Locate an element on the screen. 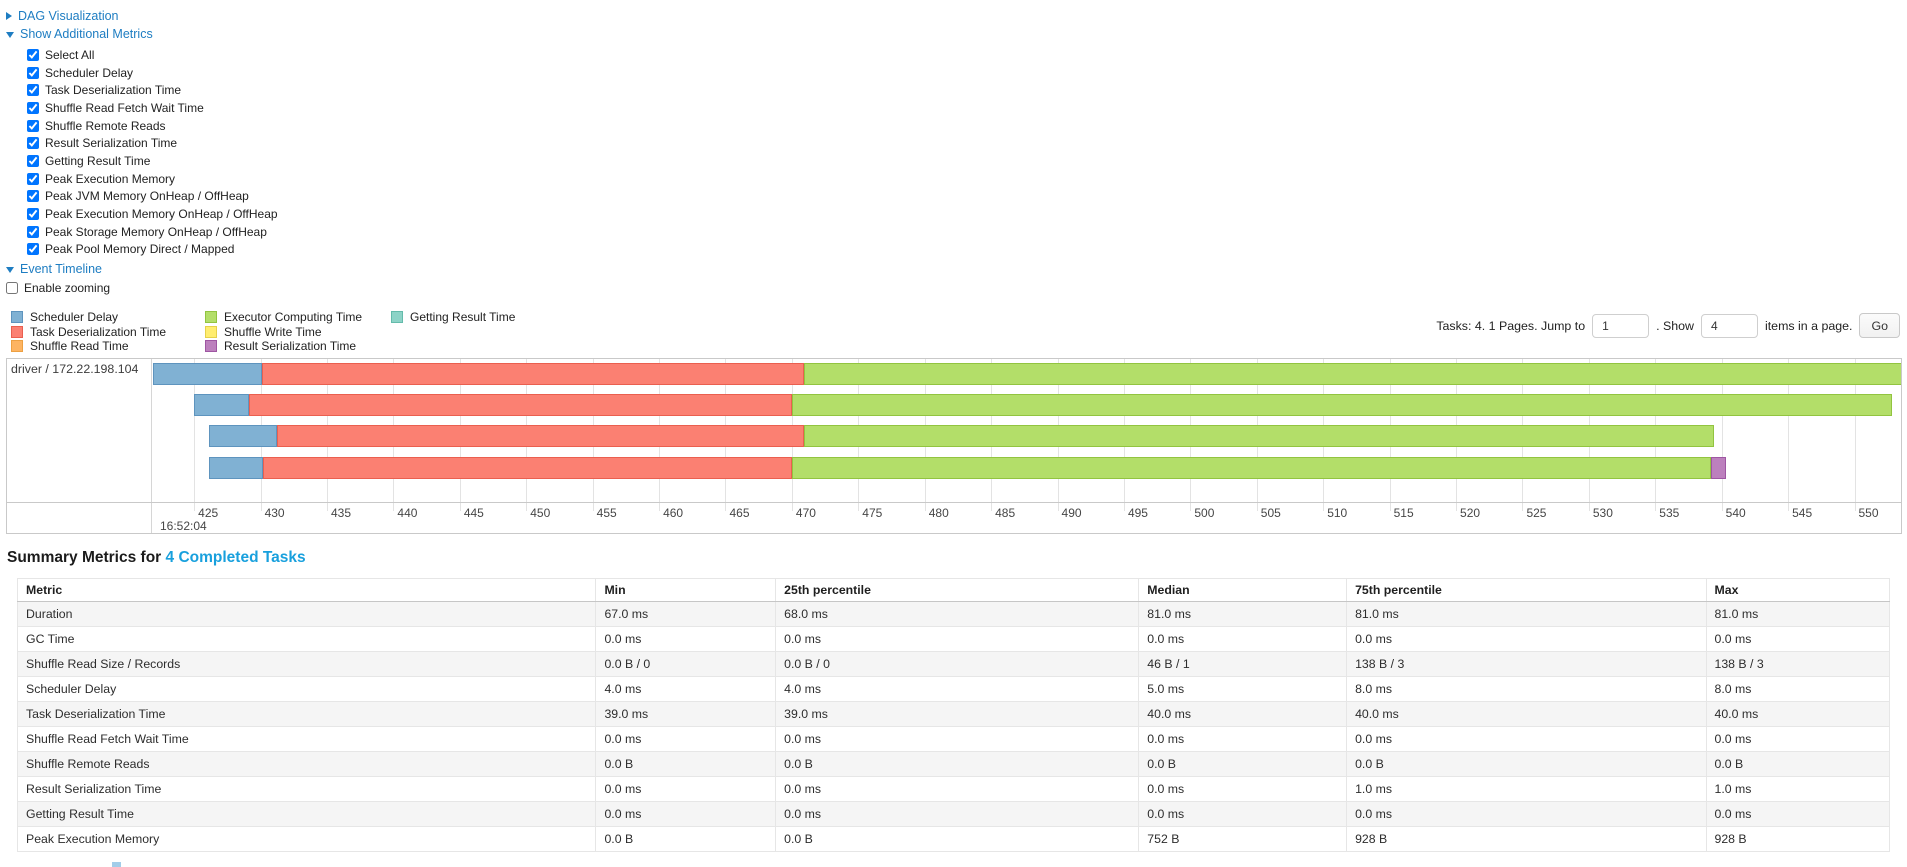  dag-visualization-toggle: DAG Visualization is located at coordinates (954, 16).